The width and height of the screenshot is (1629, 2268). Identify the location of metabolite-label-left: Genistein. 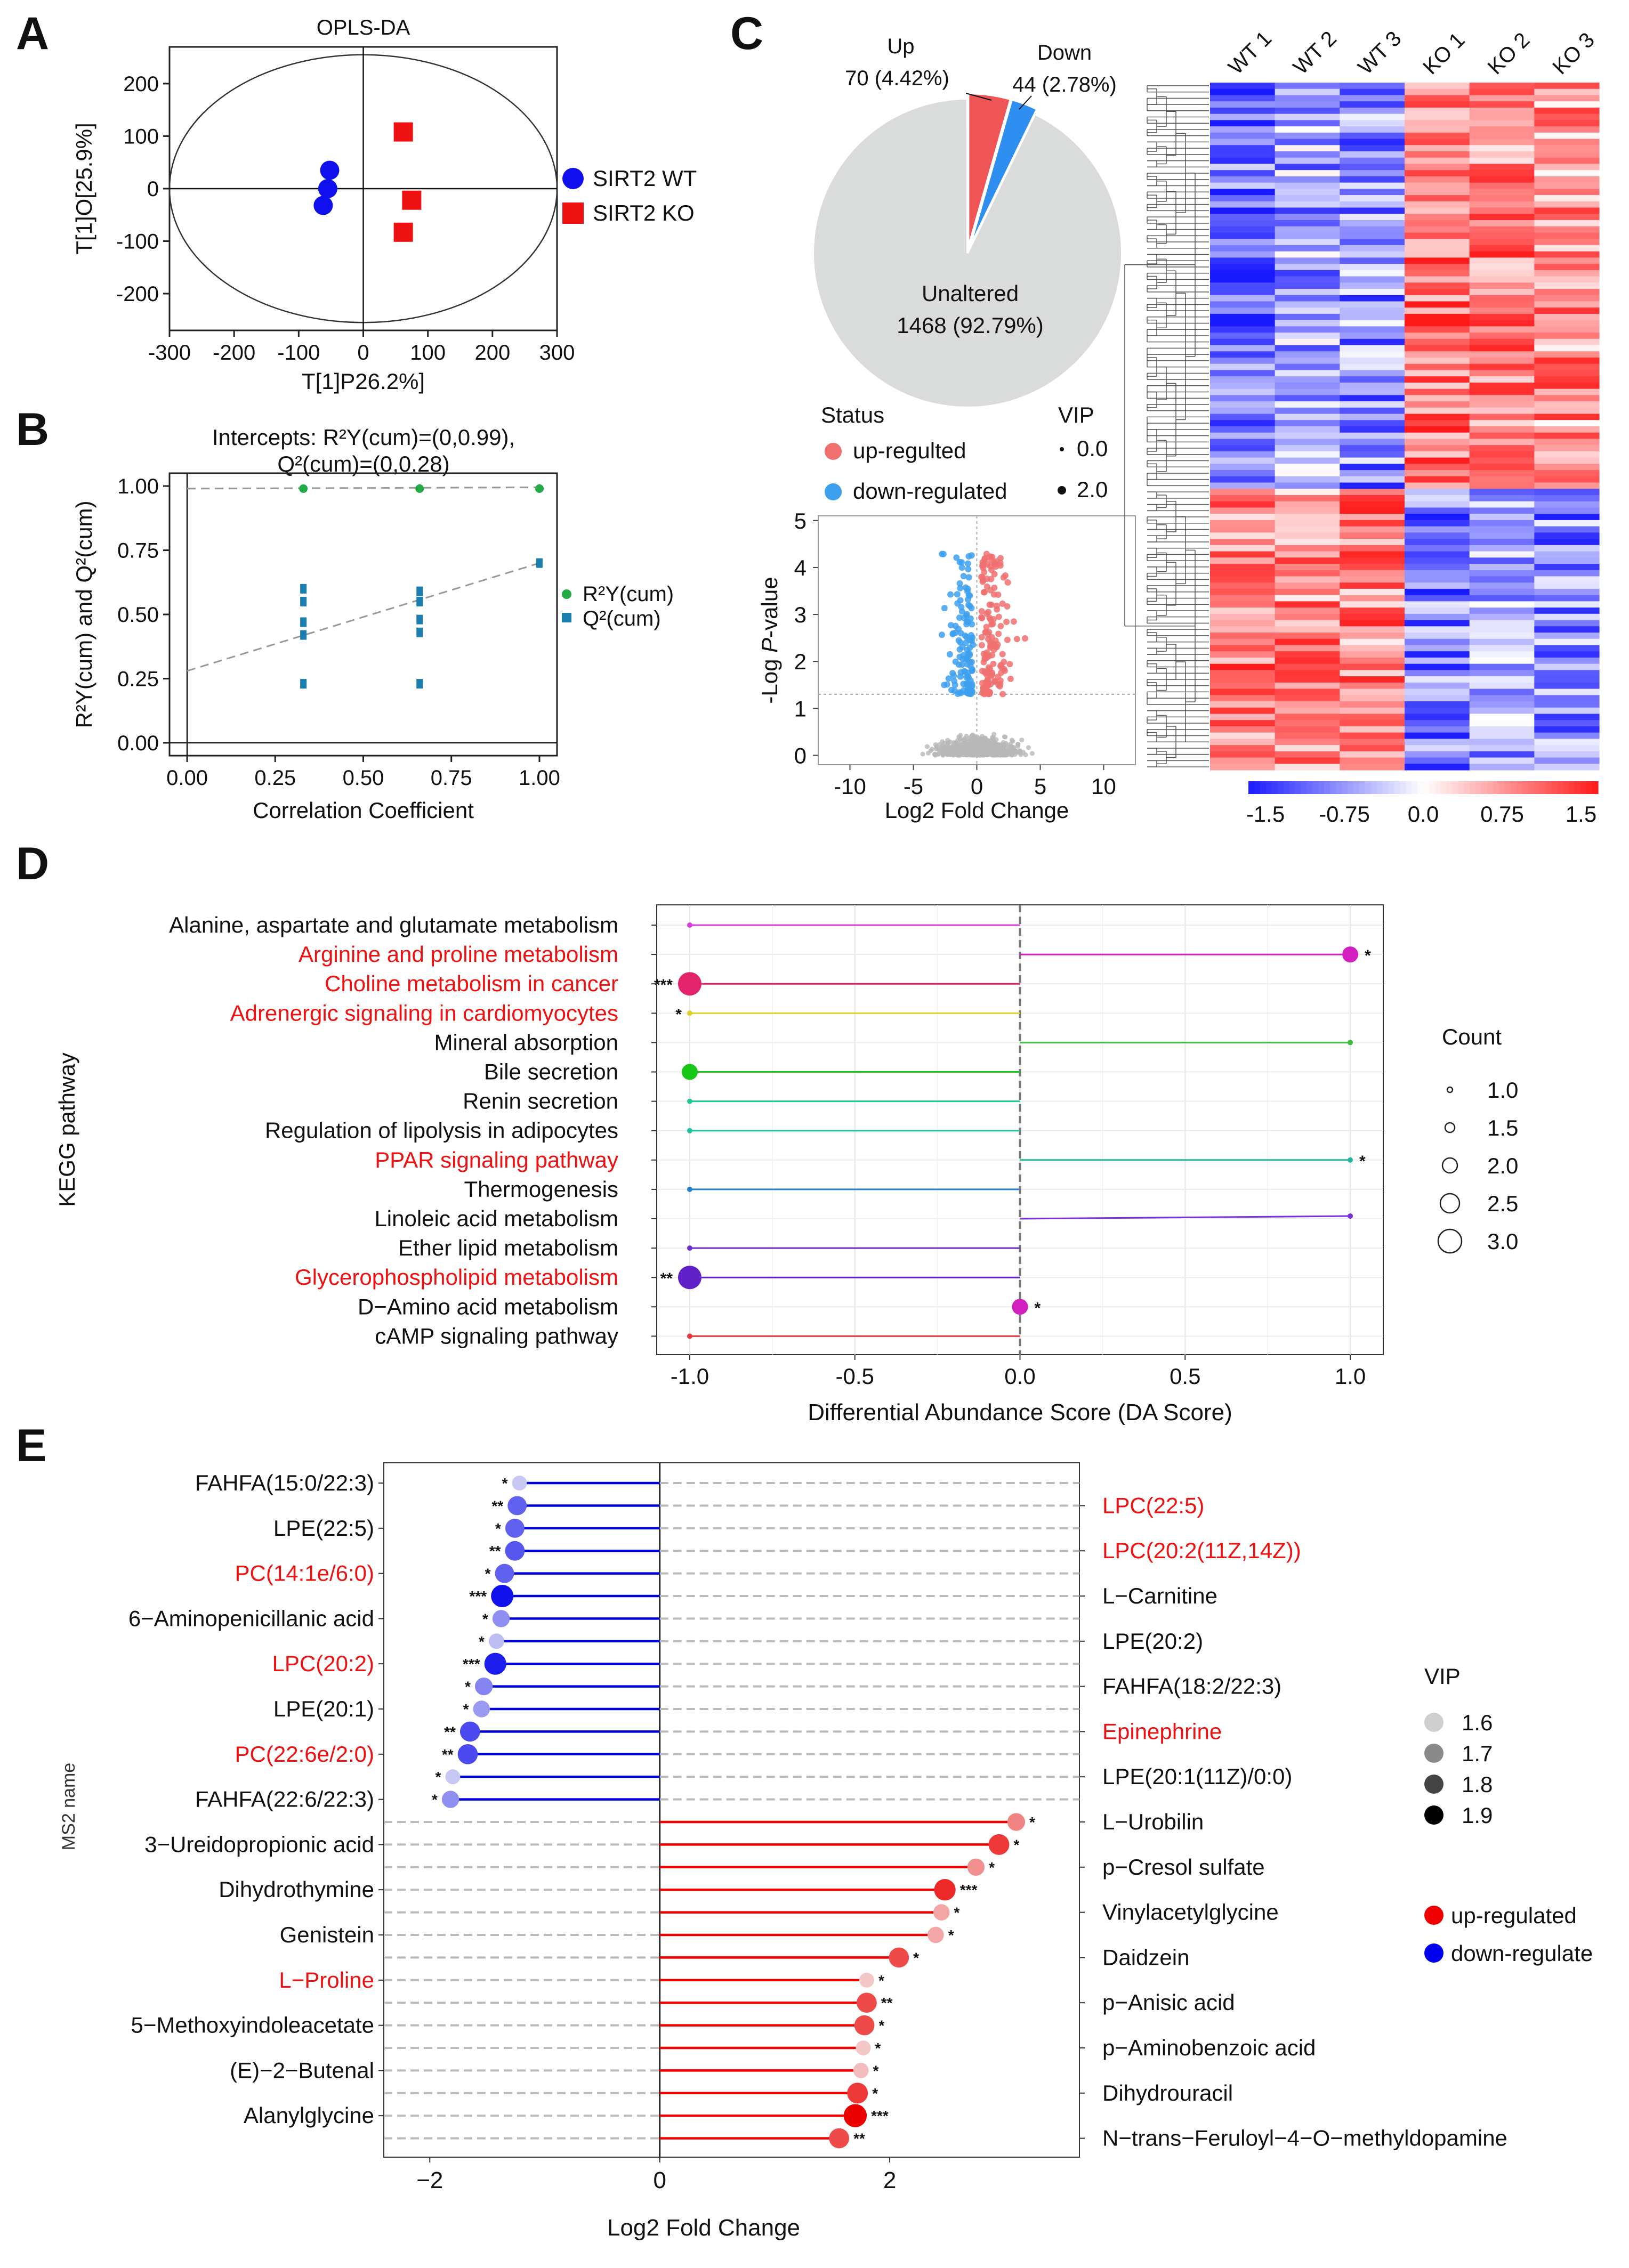
(327, 1935).